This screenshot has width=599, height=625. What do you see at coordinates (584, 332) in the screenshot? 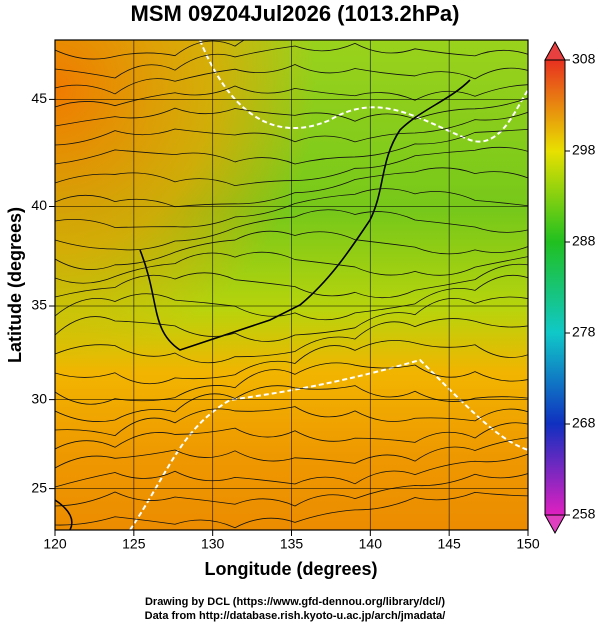
I see `colorbar-tick-label: 278` at bounding box center [584, 332].